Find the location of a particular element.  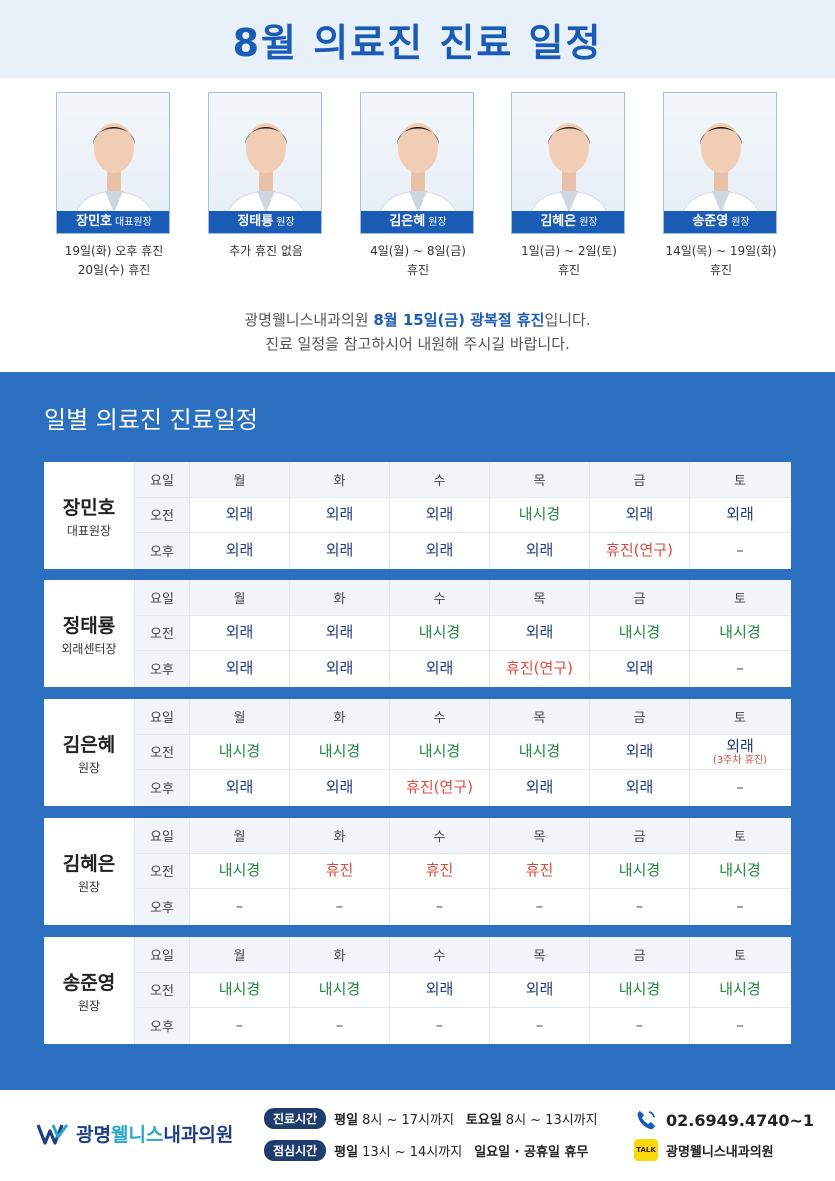

leave-note-line1: 1일(금) ~ 2일(토) is located at coordinates (569, 251).